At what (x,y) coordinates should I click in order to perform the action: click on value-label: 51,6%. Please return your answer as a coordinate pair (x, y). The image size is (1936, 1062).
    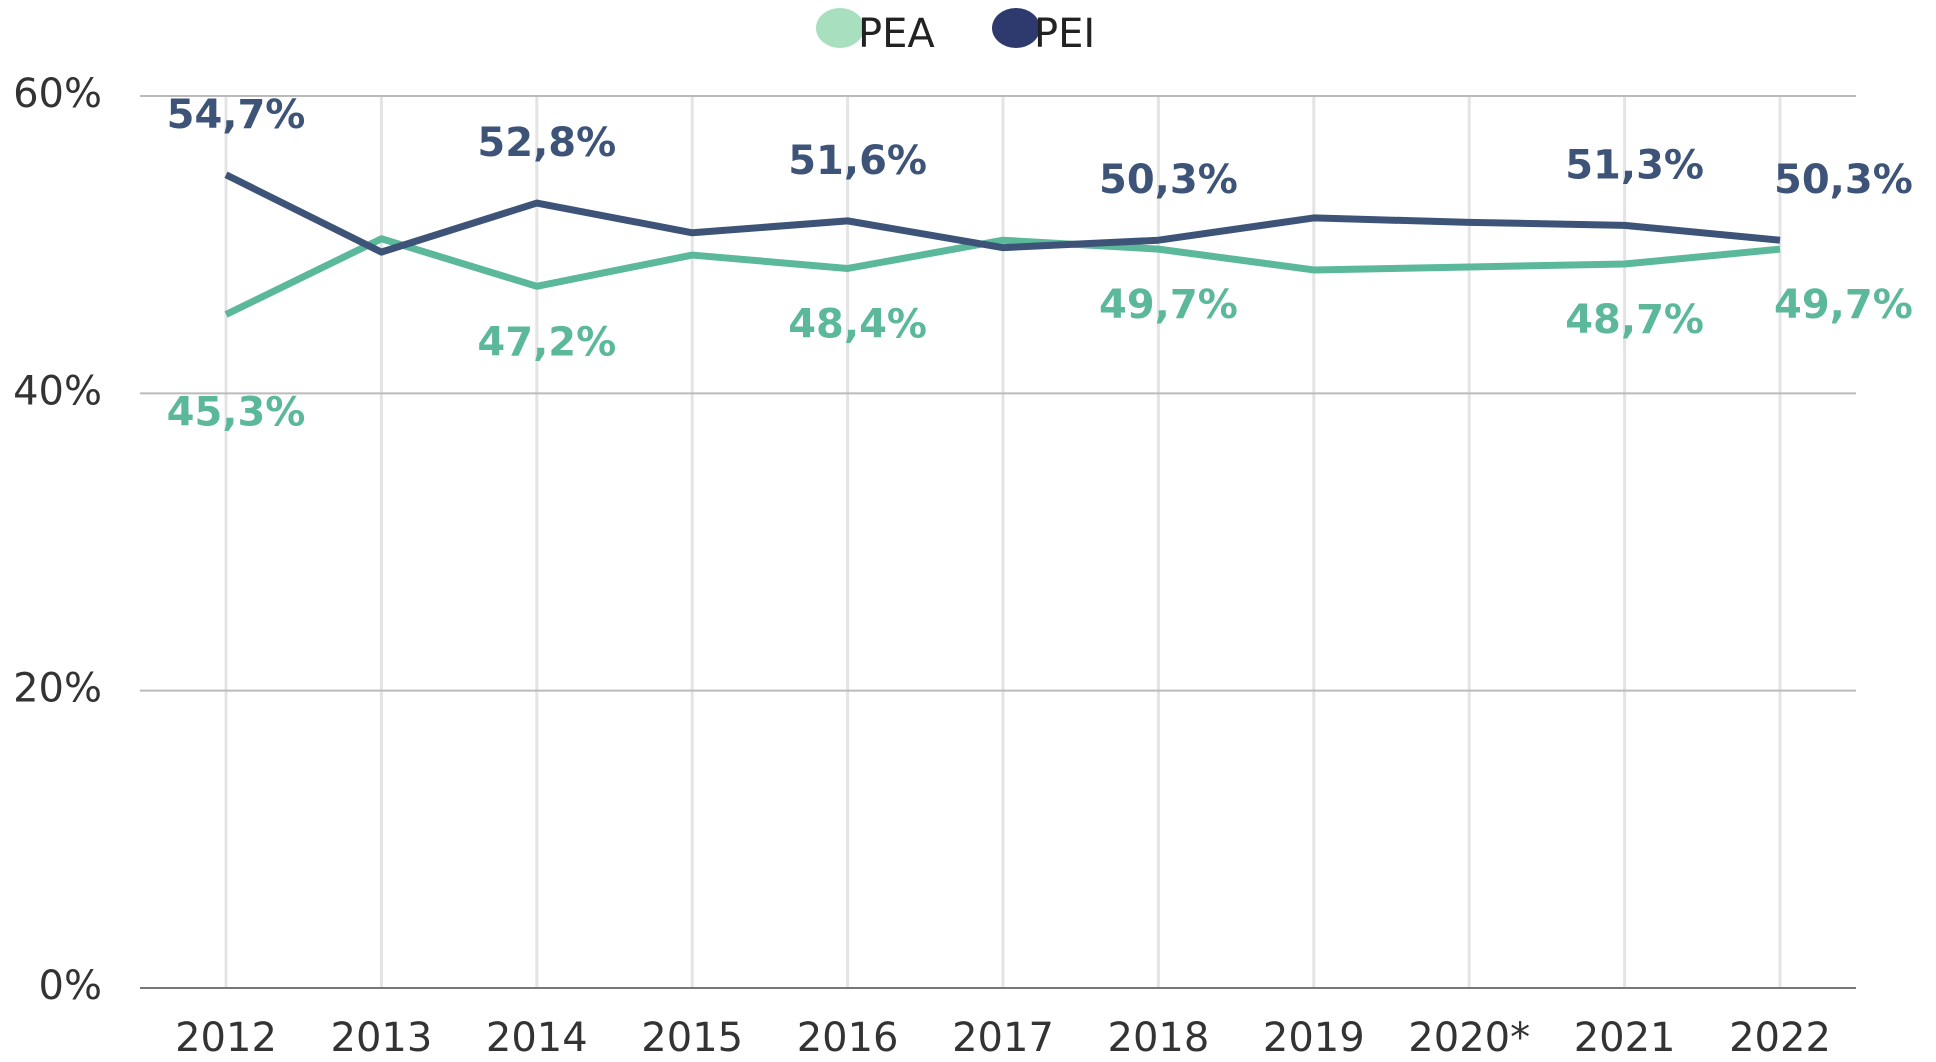
    Looking at the image, I should click on (857, 161).